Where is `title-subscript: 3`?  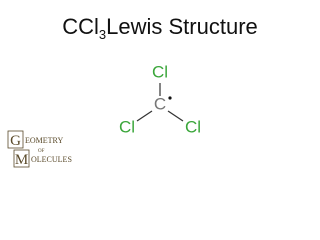
title-subscript: 3 is located at coordinates (102, 34).